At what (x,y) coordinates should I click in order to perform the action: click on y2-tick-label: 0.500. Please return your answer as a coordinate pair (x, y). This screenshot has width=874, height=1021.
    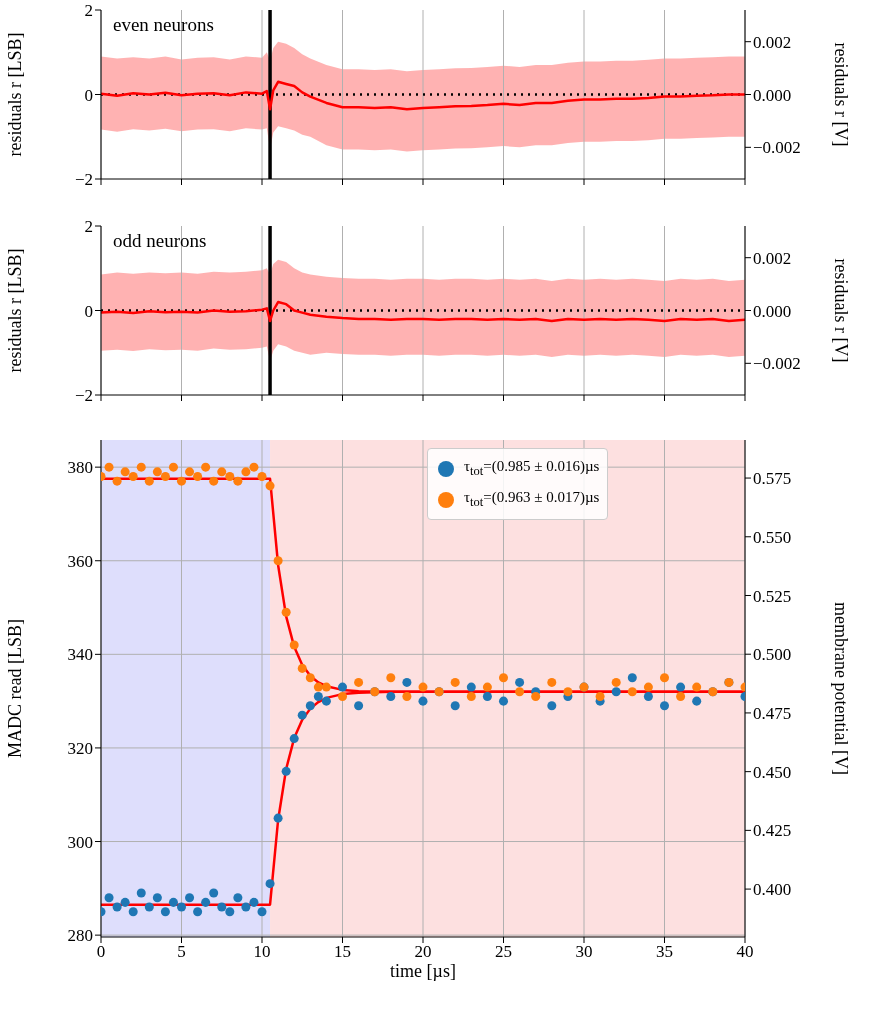
    Looking at the image, I should click on (772, 655).